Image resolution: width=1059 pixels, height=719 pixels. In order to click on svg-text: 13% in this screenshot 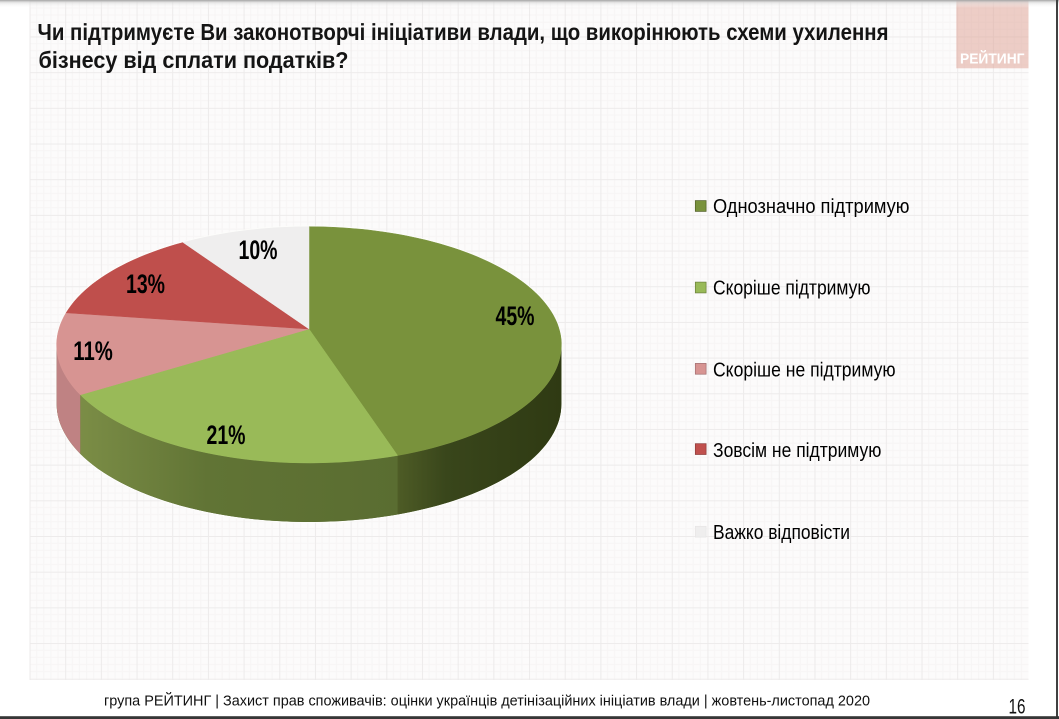, I will do `click(145, 284)`.